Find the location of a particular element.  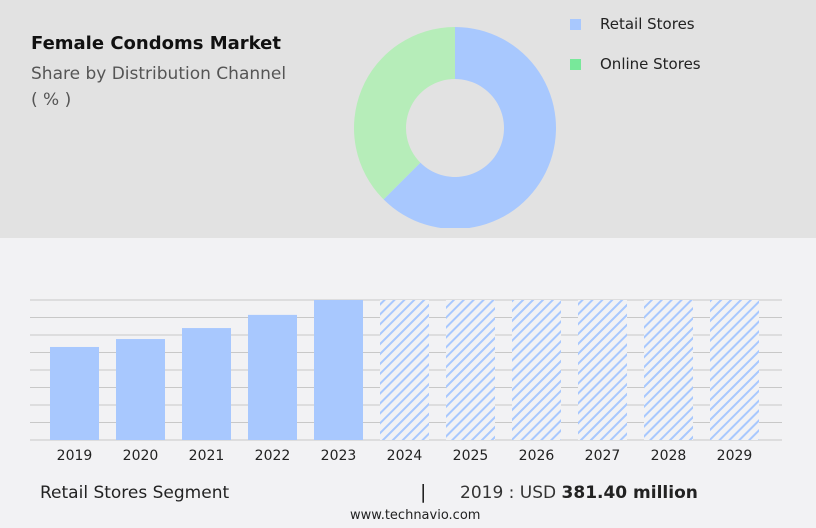

segment-value: 2019 : USD 381.40 million is located at coordinates (579, 493).